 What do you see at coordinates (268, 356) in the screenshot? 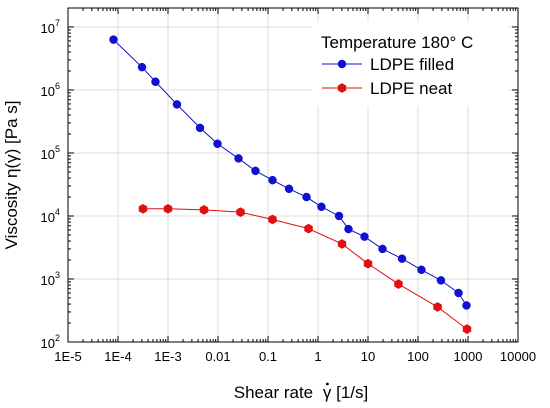
I see `x-tick-label: 0.1` at bounding box center [268, 356].